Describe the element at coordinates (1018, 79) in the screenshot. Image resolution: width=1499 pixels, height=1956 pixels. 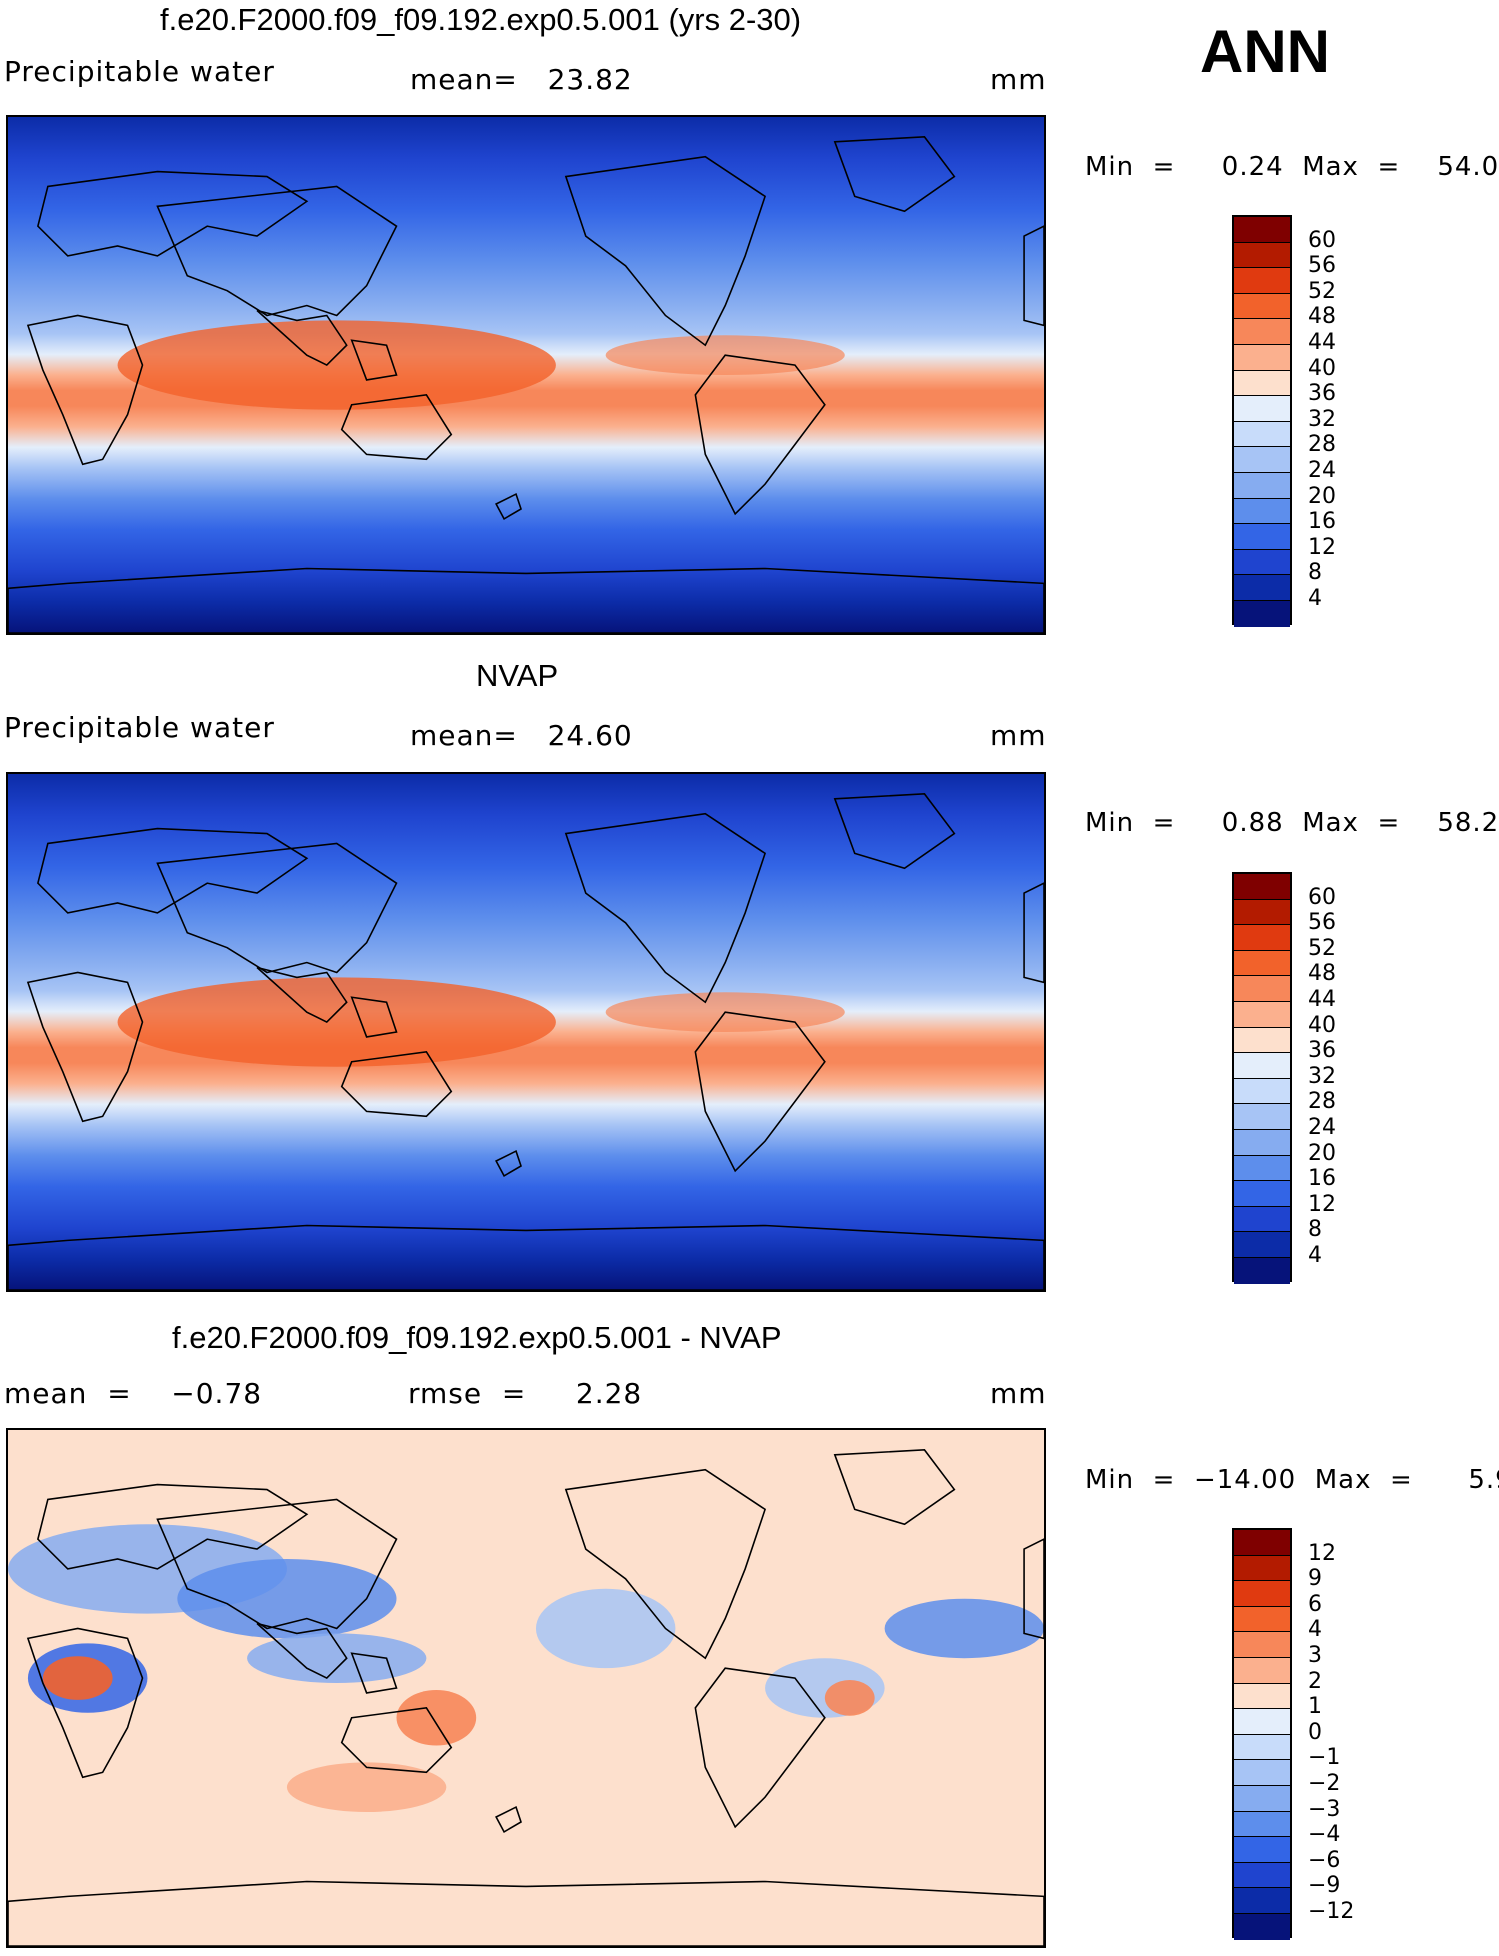
I see `panel1-units: mm` at that location.